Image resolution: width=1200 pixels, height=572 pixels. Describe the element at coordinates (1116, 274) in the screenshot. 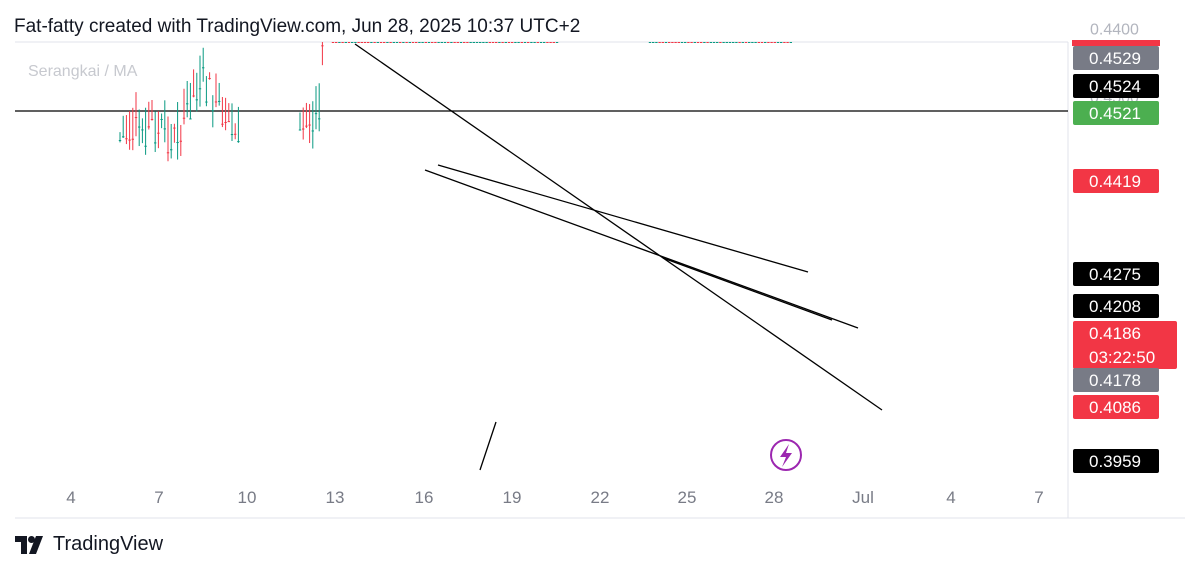

I see `price-label: 0.4275` at that location.